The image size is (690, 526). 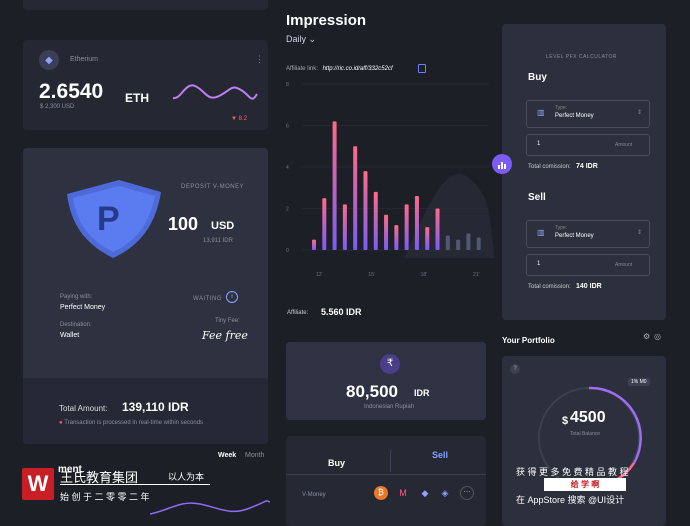 I want to click on weibo-handle: @UI设计, so click(x=606, y=500).